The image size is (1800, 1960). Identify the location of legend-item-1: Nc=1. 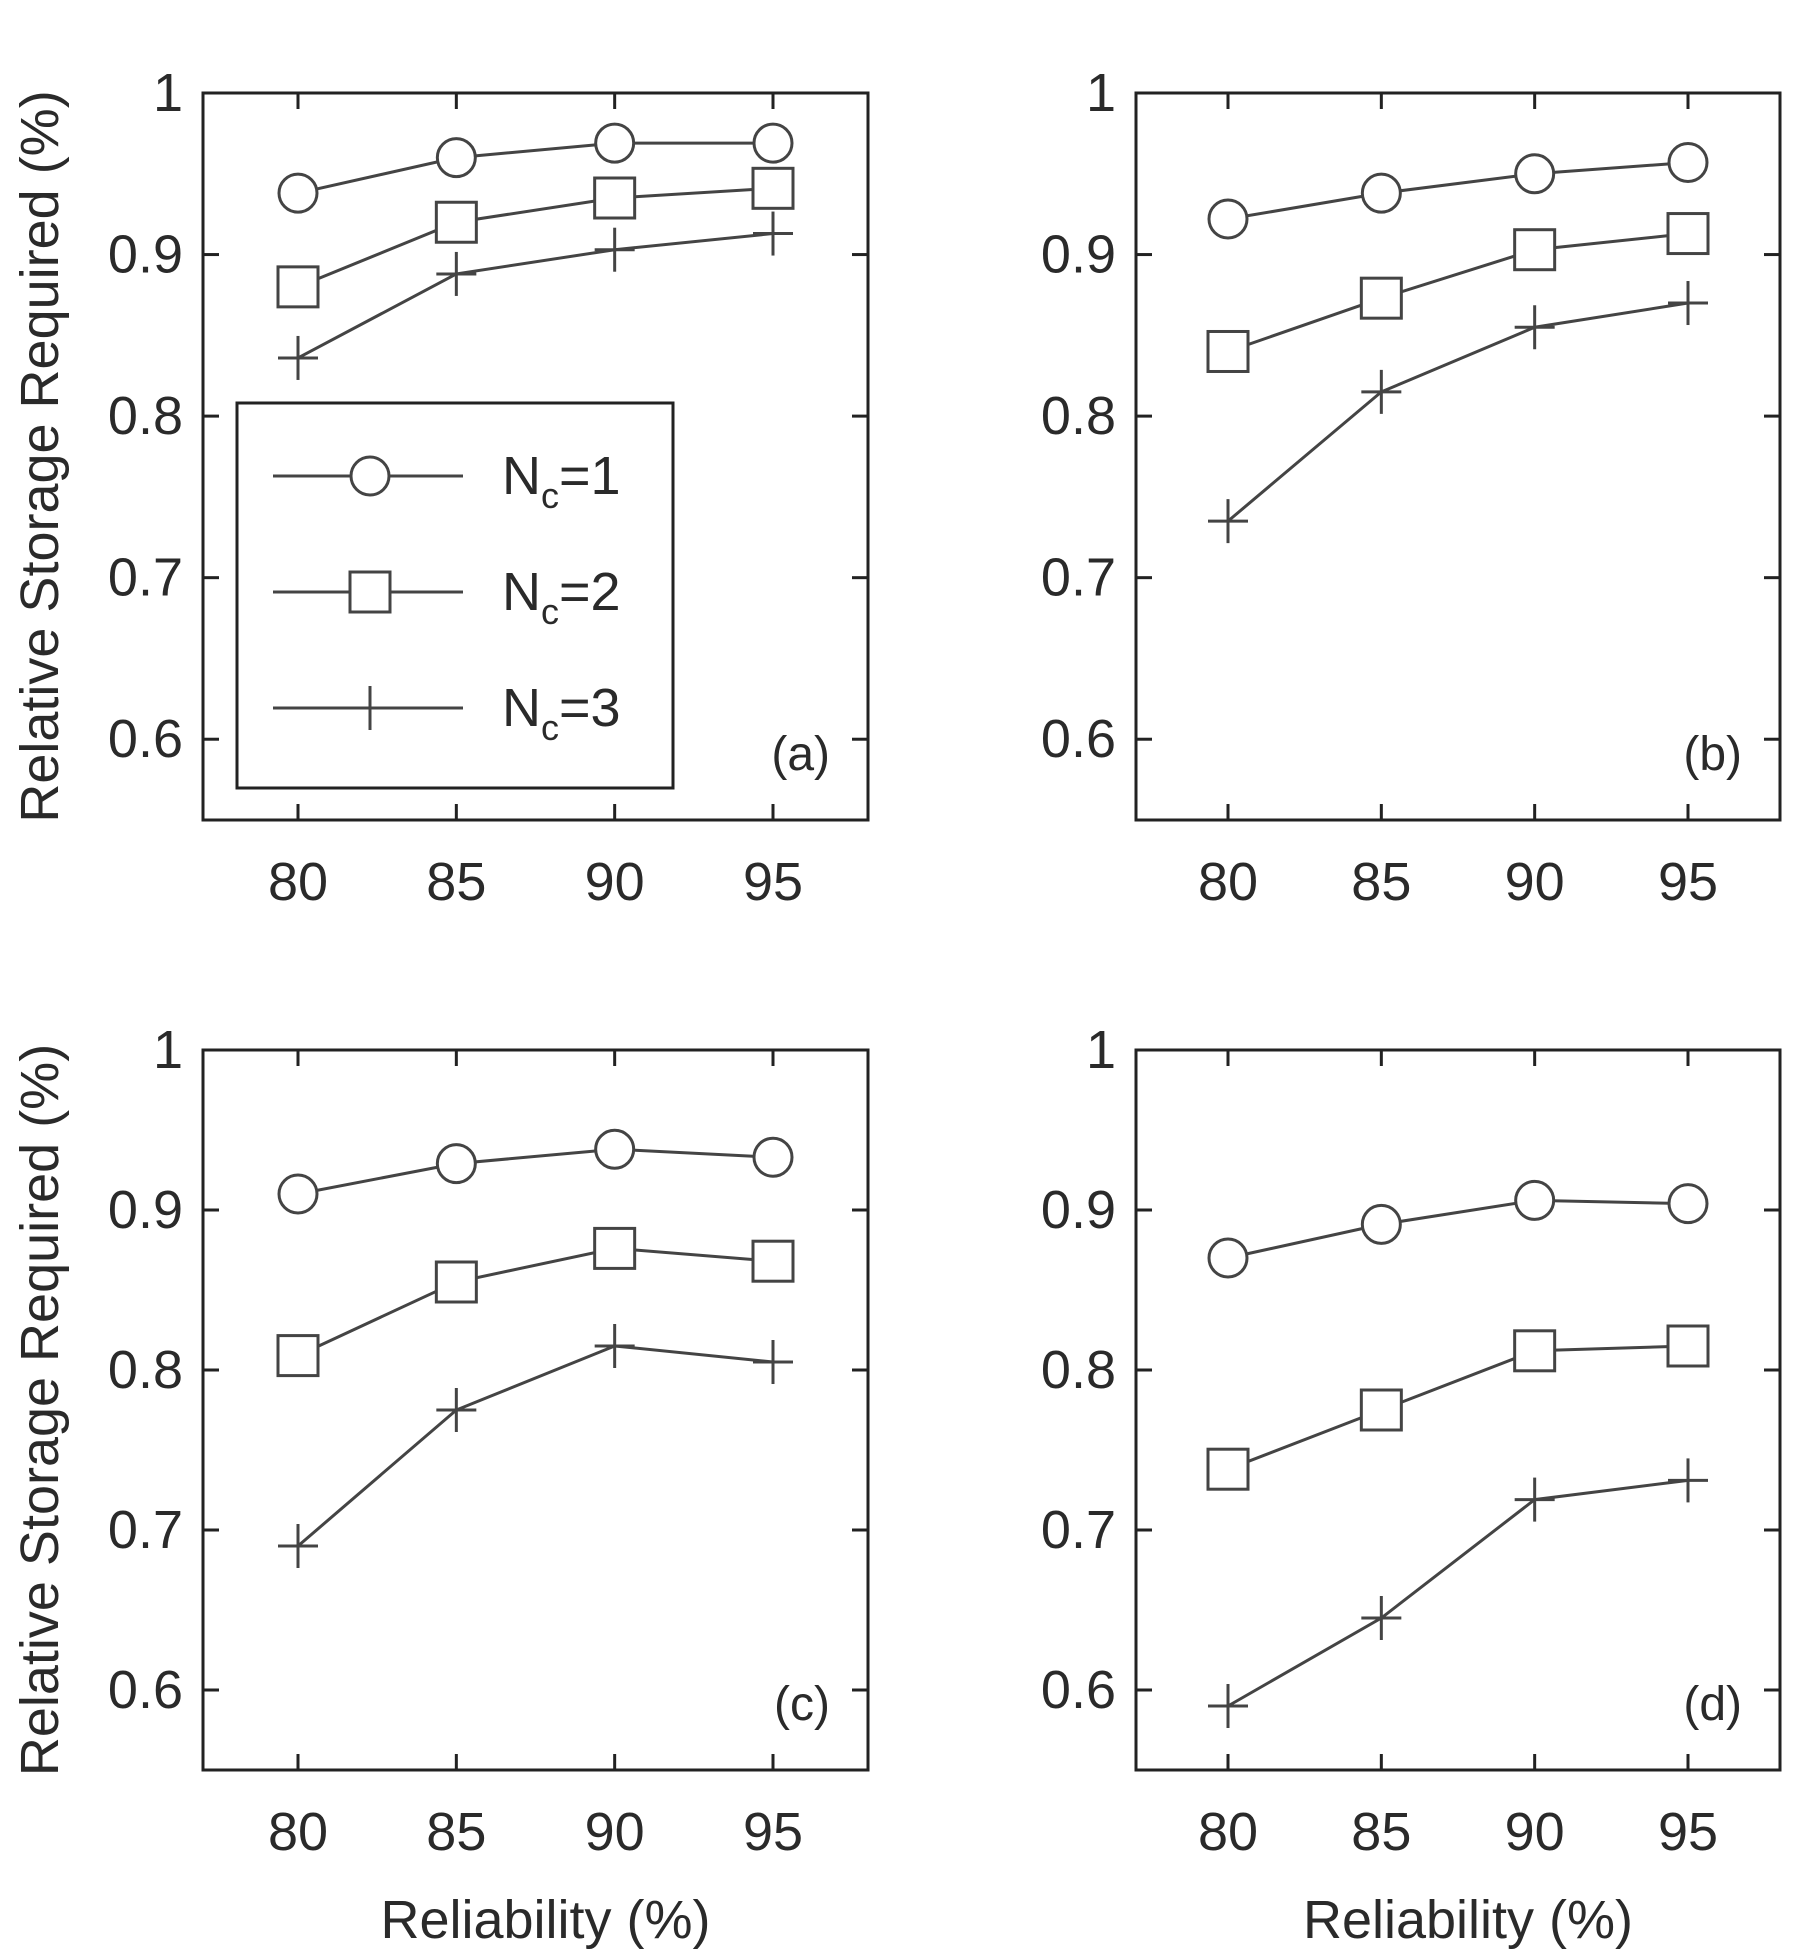
(447, 481).